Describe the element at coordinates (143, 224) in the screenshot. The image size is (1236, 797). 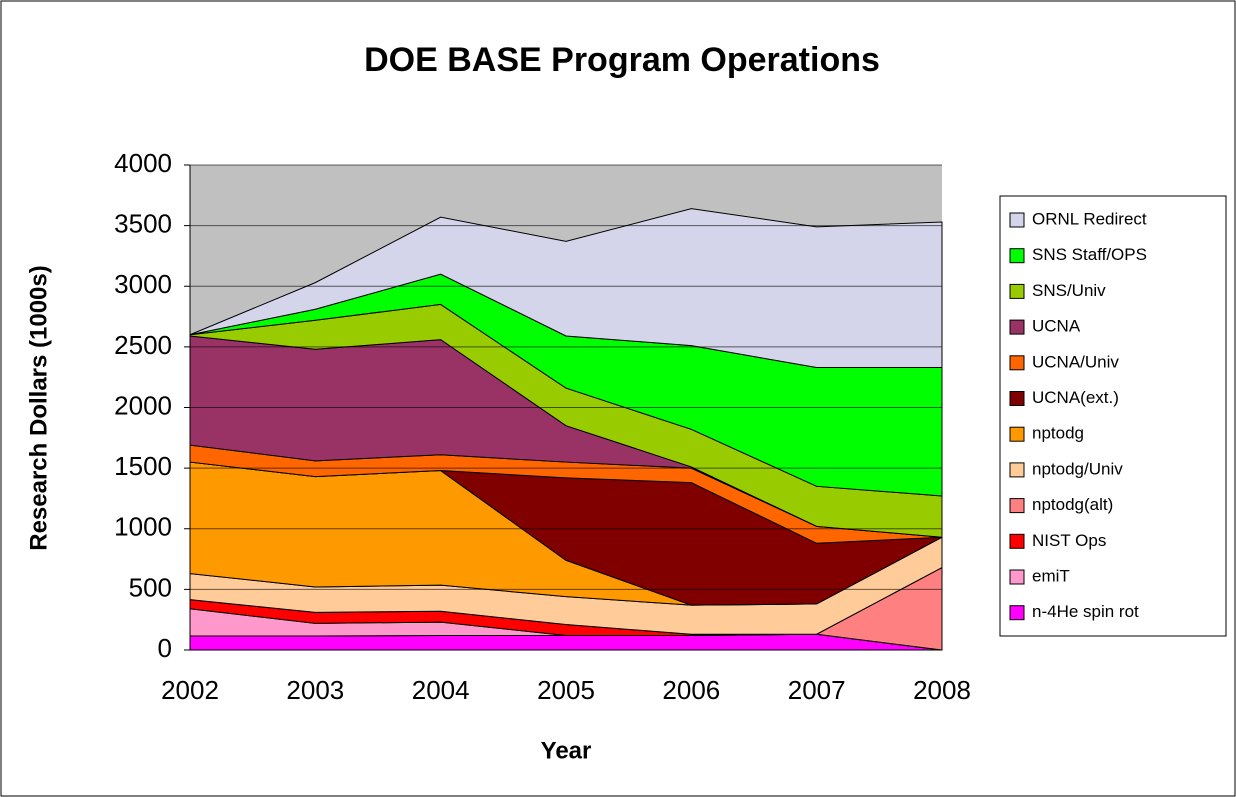
I see `y-tick-label: 3500` at that location.